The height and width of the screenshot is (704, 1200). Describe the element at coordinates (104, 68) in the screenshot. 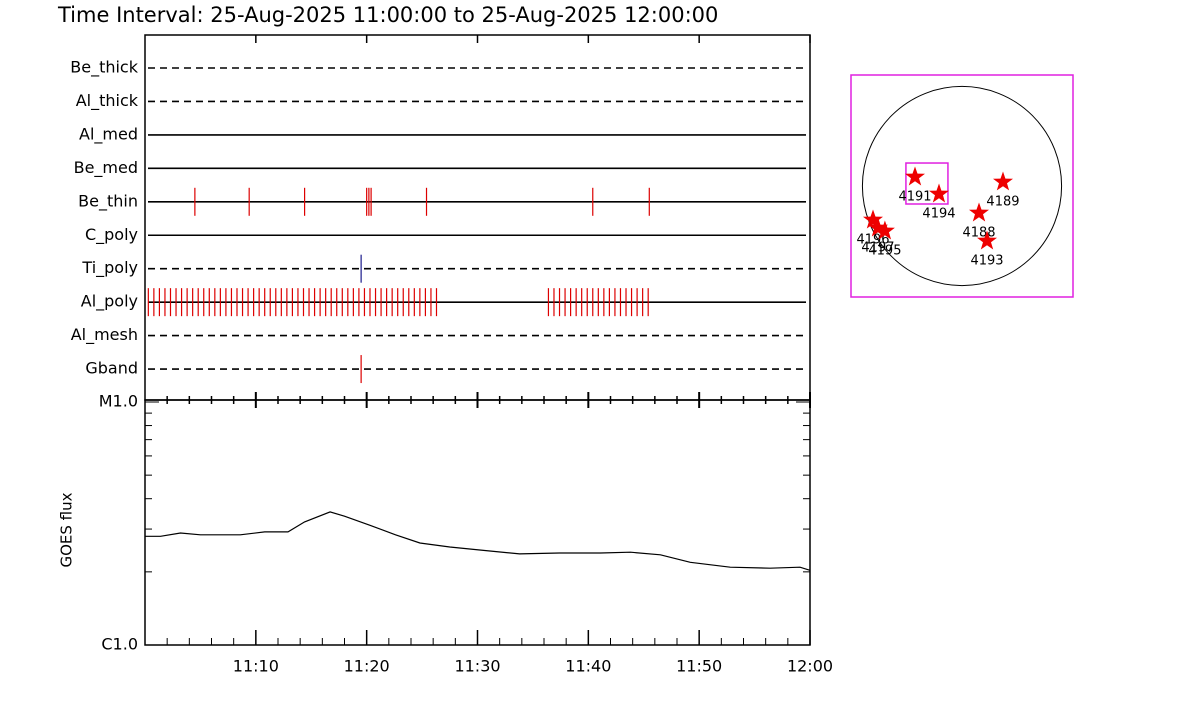

I see `row-label: Be_thick` at that location.